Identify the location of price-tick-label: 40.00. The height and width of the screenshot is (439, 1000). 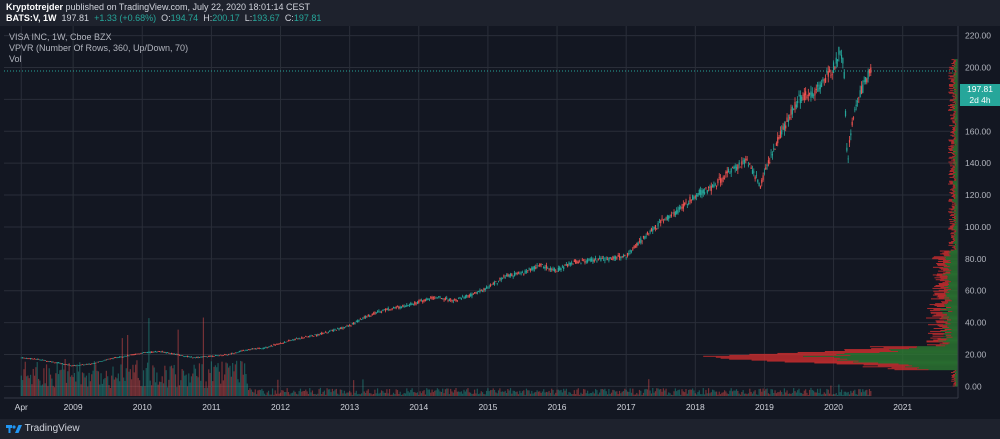
(976, 323).